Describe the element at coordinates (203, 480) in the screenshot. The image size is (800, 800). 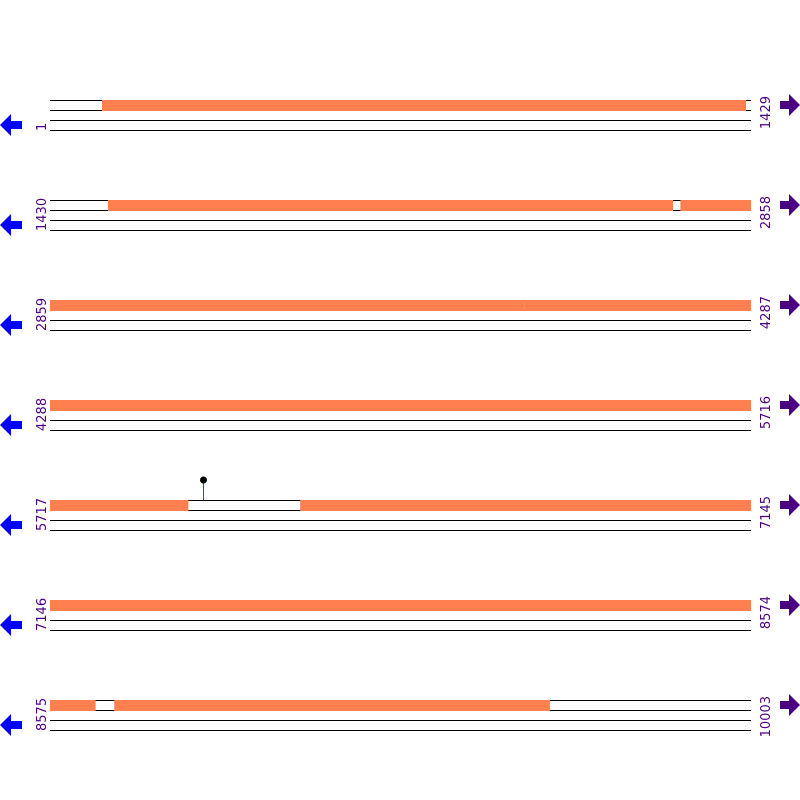
I see `marker-head` at that location.